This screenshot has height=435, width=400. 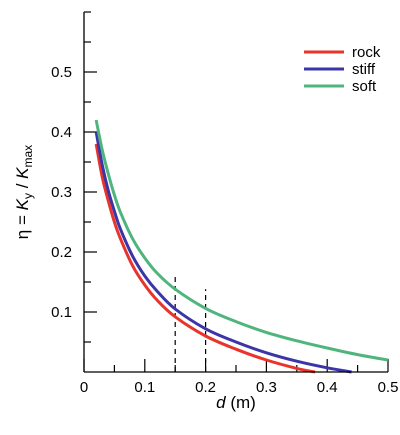 I want to click on y-tick-label: 0.5, so click(x=61, y=72).